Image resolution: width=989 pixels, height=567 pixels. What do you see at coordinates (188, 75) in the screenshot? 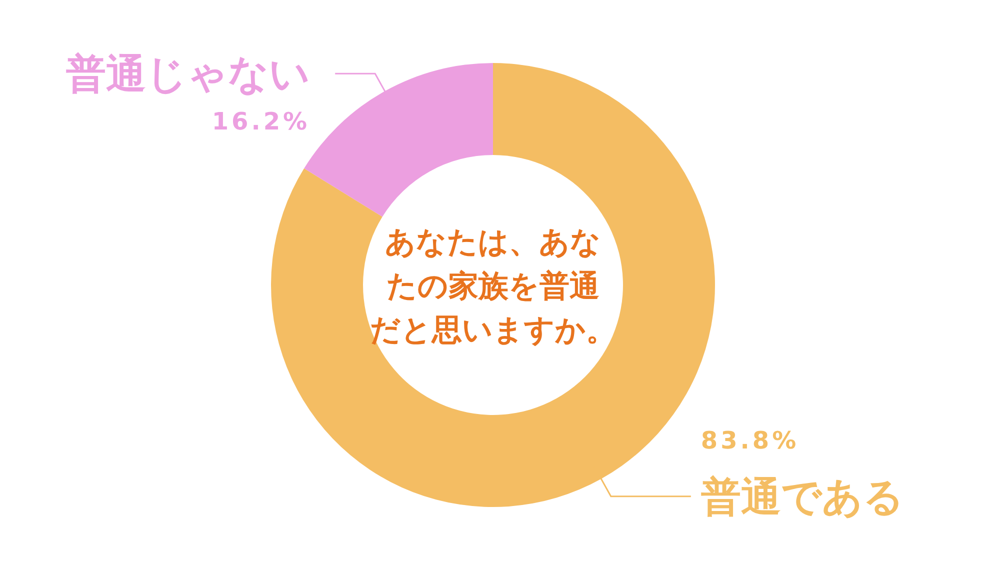
I see `slice-label: 普通じゃない` at bounding box center [188, 75].